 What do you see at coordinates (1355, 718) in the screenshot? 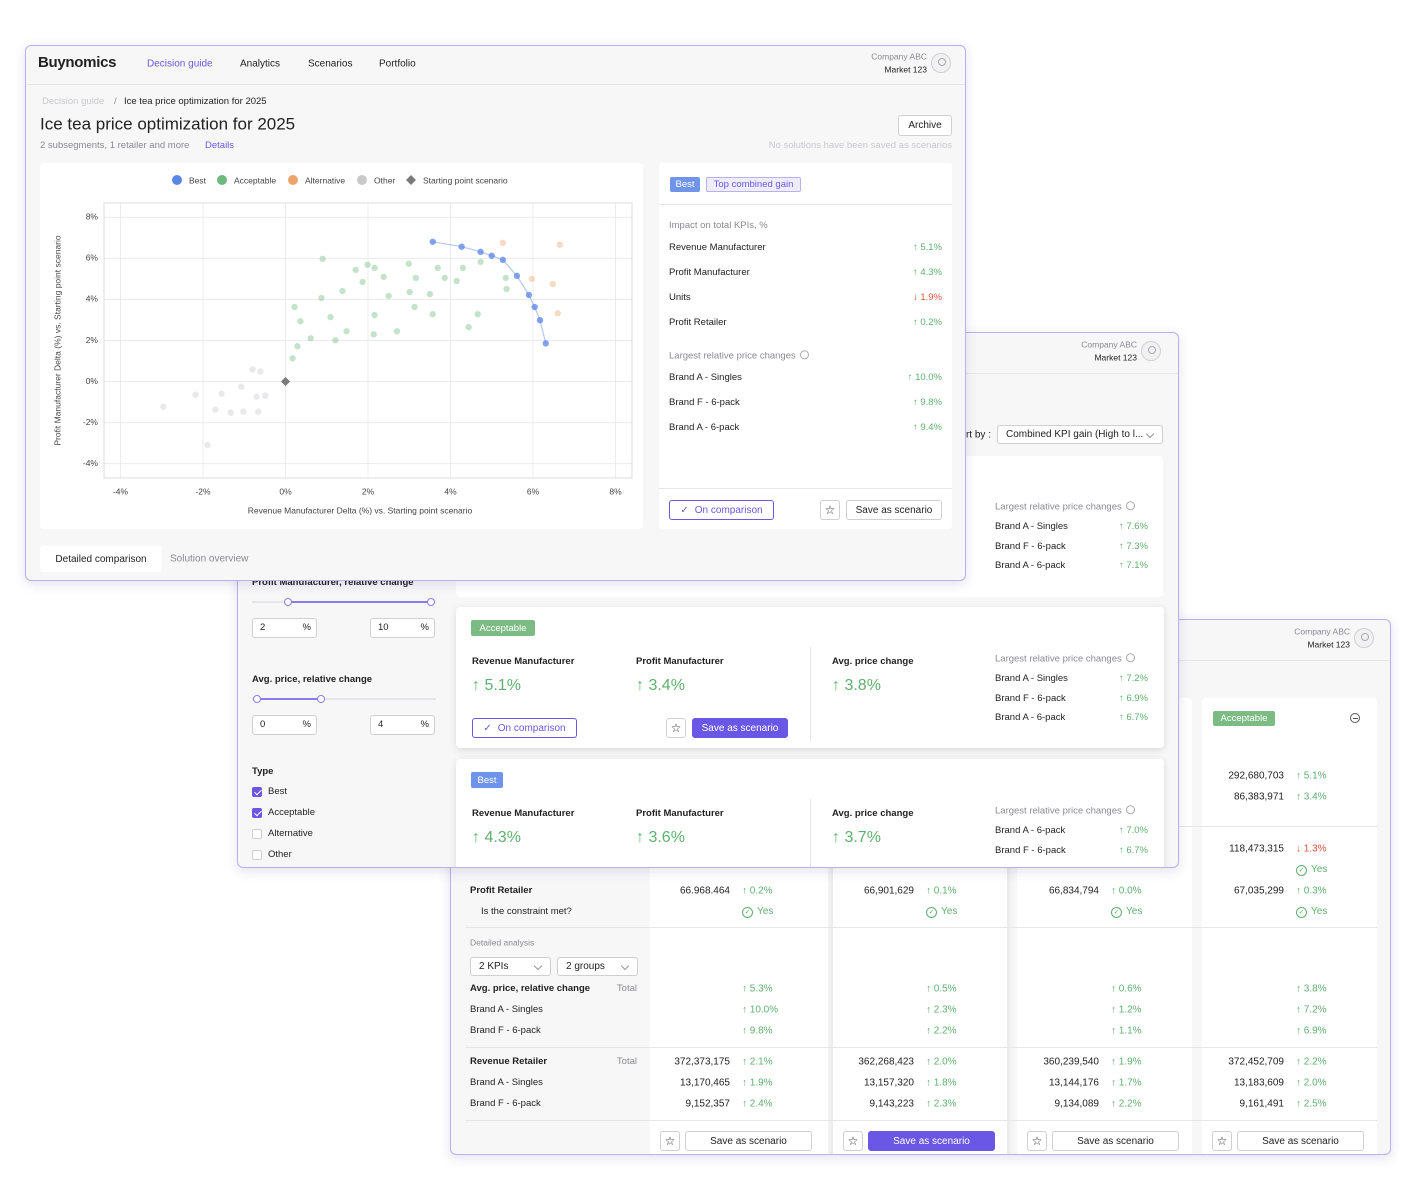
I see `remove-column` at bounding box center [1355, 718].